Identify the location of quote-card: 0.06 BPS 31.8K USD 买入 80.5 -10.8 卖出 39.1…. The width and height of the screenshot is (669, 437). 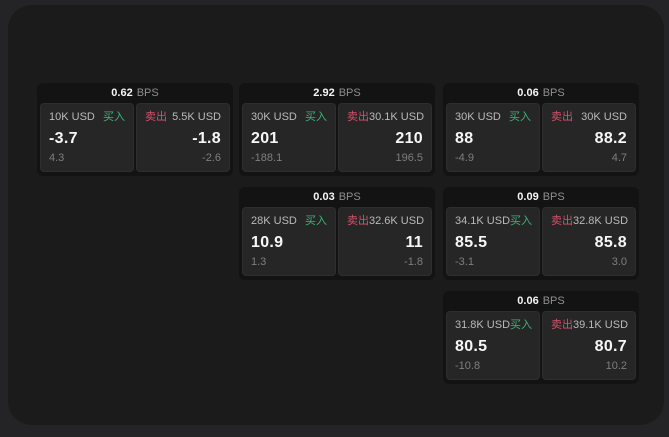
(541, 337).